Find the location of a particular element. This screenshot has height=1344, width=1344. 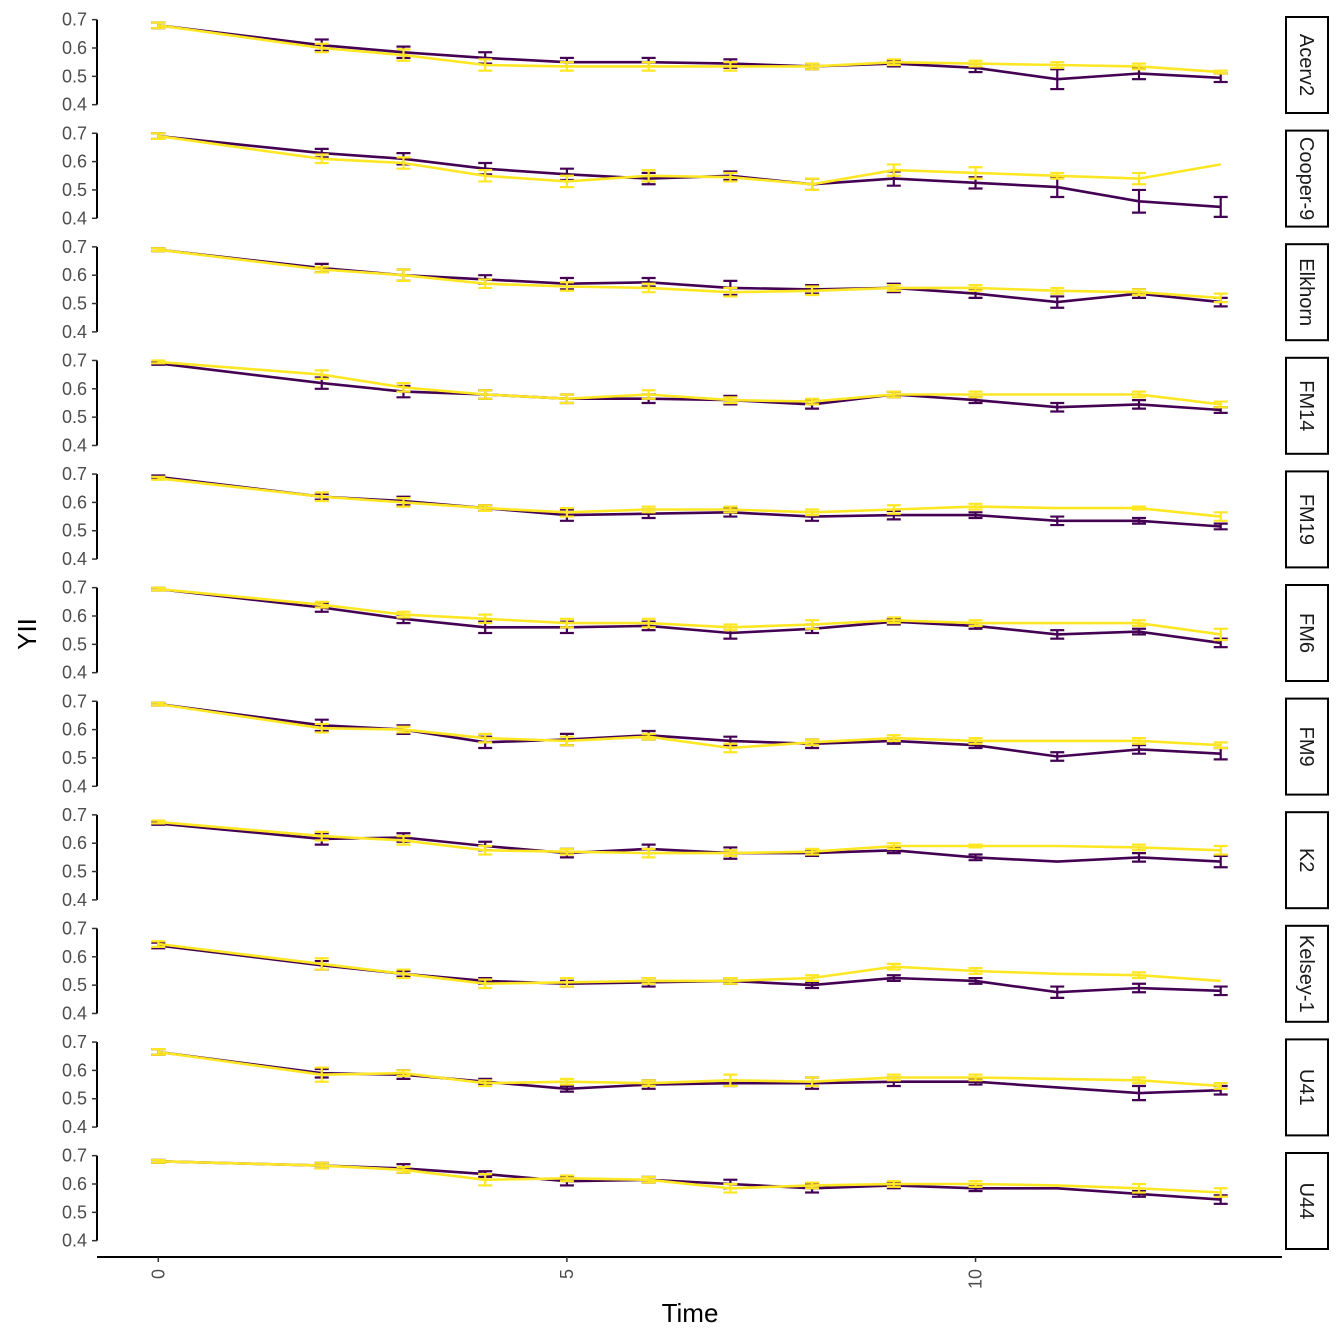

x-tick-label: 5 is located at coordinates (567, 1274).